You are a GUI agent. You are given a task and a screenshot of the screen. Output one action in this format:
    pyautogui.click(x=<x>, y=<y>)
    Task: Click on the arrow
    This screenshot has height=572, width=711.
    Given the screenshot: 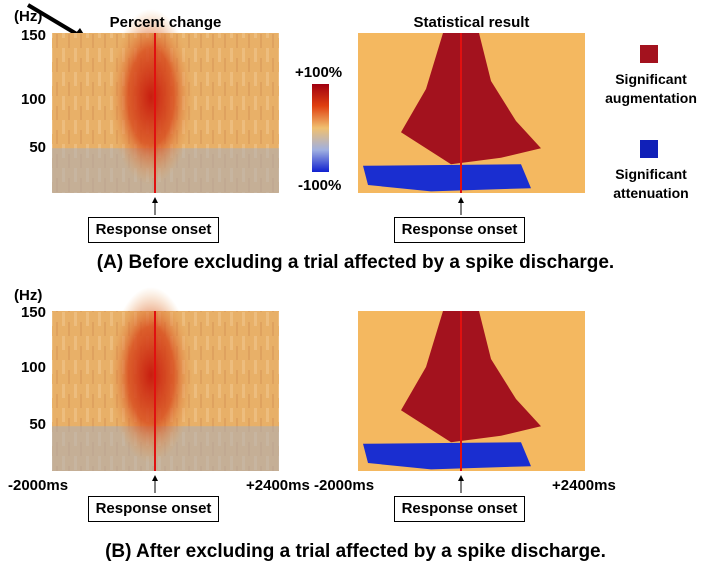 What is the action you would take?
    pyautogui.click(x=54, y=20)
    